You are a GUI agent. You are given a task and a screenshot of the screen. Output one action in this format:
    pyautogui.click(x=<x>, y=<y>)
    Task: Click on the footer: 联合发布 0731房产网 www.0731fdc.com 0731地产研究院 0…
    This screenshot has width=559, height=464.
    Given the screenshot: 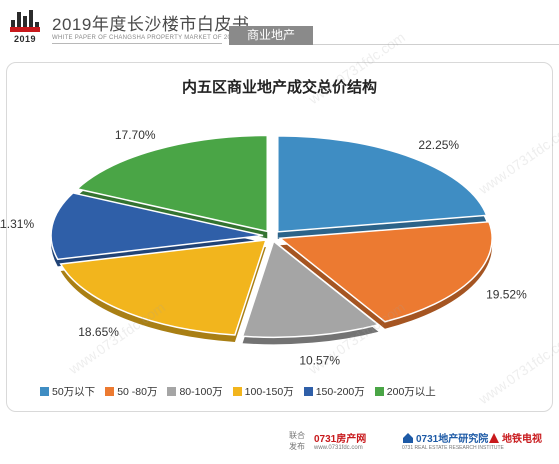 What is the action you would take?
    pyautogui.click(x=279, y=442)
    